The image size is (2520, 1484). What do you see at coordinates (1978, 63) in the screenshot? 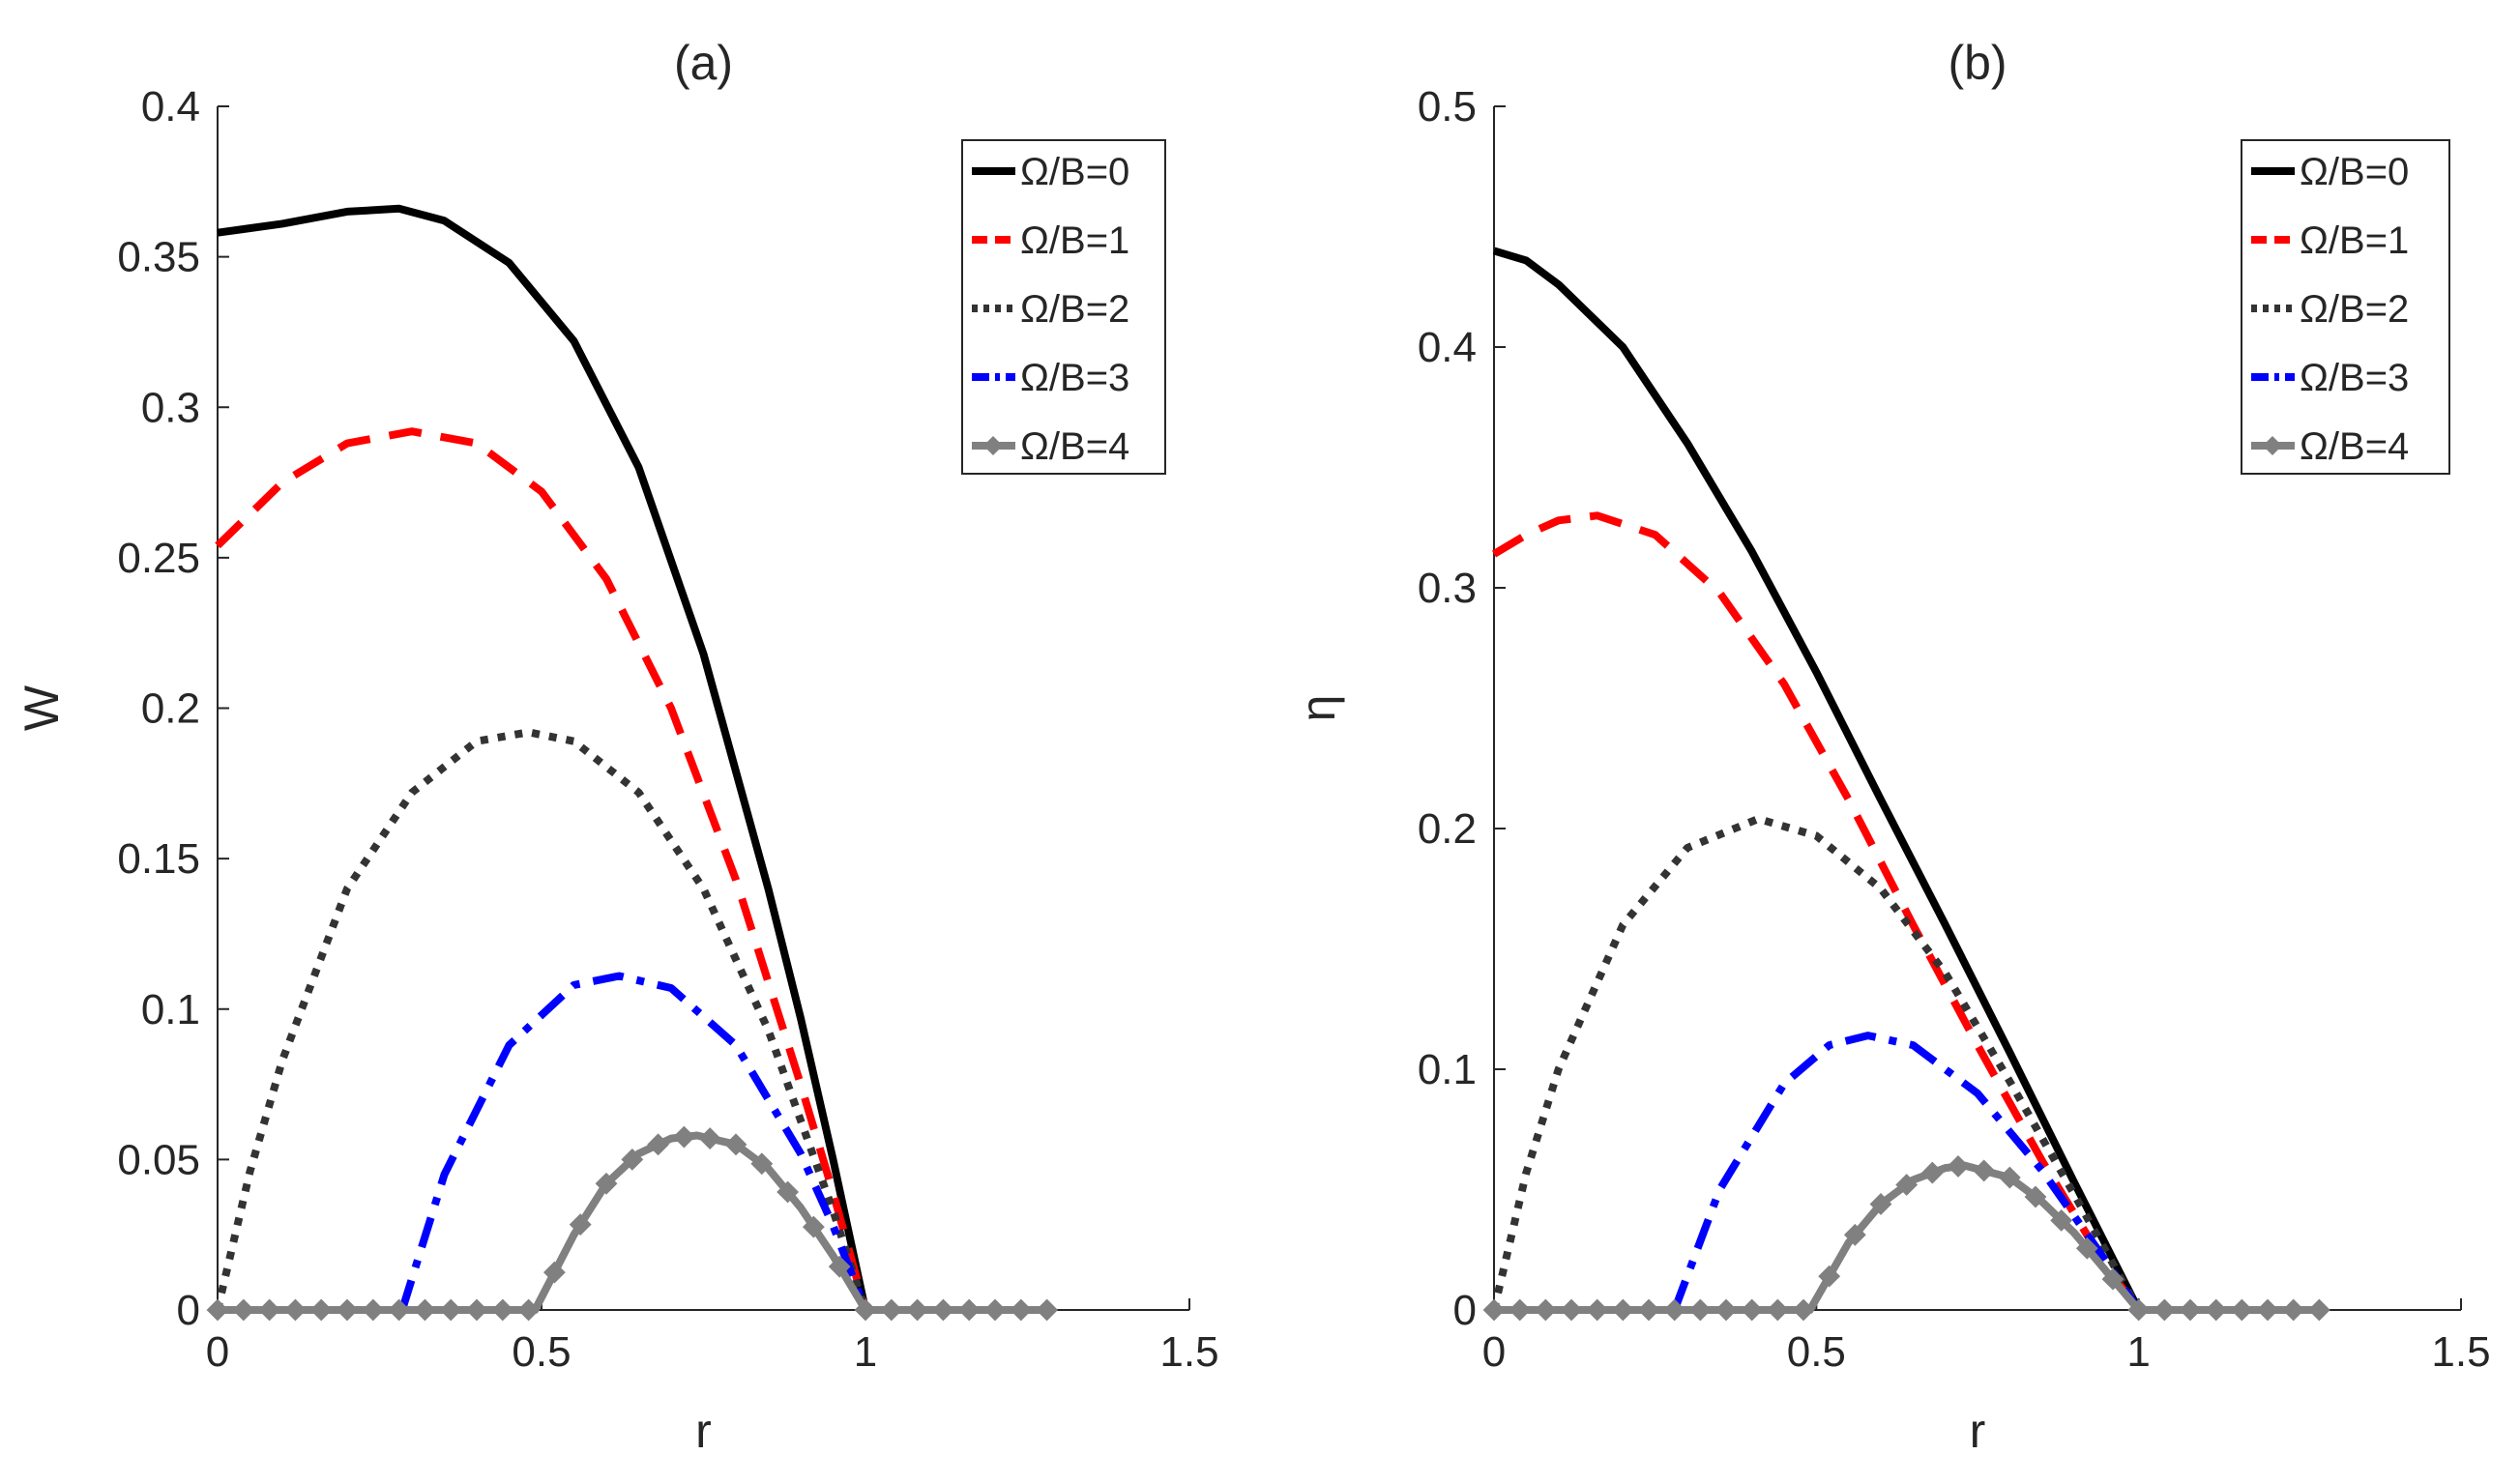
I see `panel-title: (b)` at bounding box center [1978, 63].